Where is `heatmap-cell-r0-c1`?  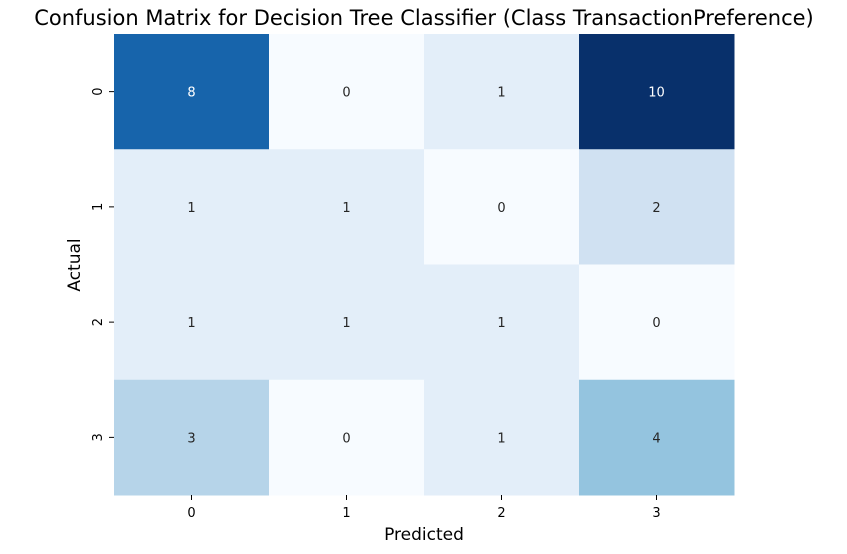
heatmap-cell-r0-c1 is located at coordinates (347, 92).